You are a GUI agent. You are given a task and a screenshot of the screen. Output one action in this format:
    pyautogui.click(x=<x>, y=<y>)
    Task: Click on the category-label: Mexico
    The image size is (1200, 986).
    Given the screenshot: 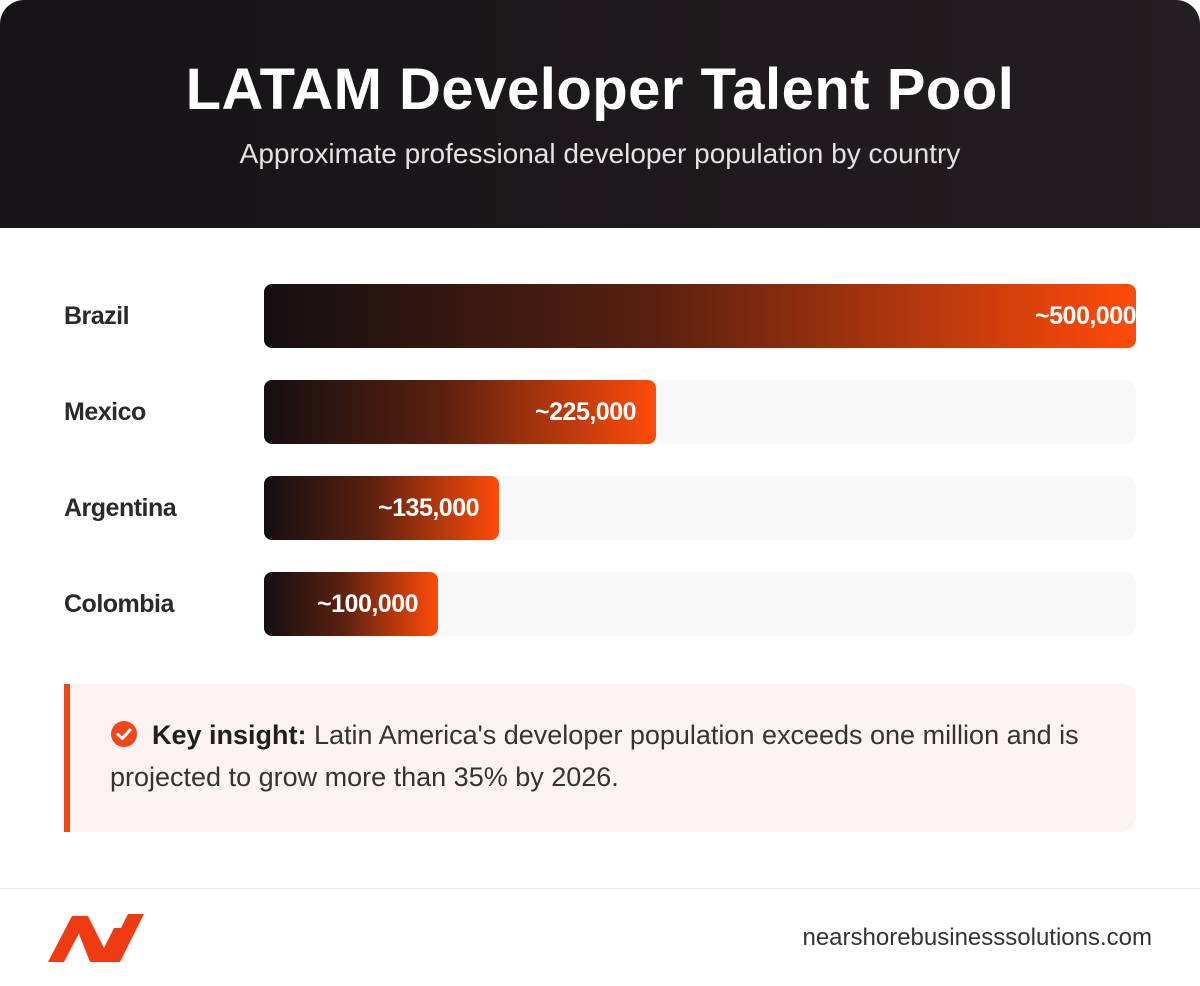 What is the action you would take?
    pyautogui.click(x=105, y=412)
    